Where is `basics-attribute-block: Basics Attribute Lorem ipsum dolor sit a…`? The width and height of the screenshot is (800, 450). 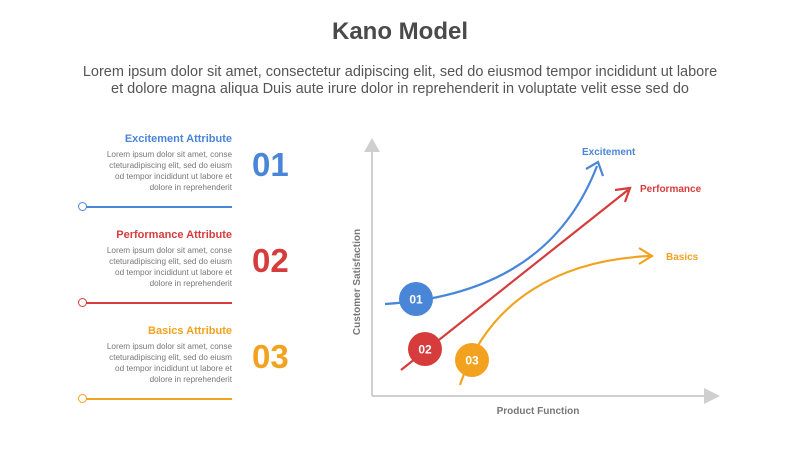 basics-attribute-block: Basics Attribute Lorem ipsum dolor sit a… is located at coordinates (188, 365).